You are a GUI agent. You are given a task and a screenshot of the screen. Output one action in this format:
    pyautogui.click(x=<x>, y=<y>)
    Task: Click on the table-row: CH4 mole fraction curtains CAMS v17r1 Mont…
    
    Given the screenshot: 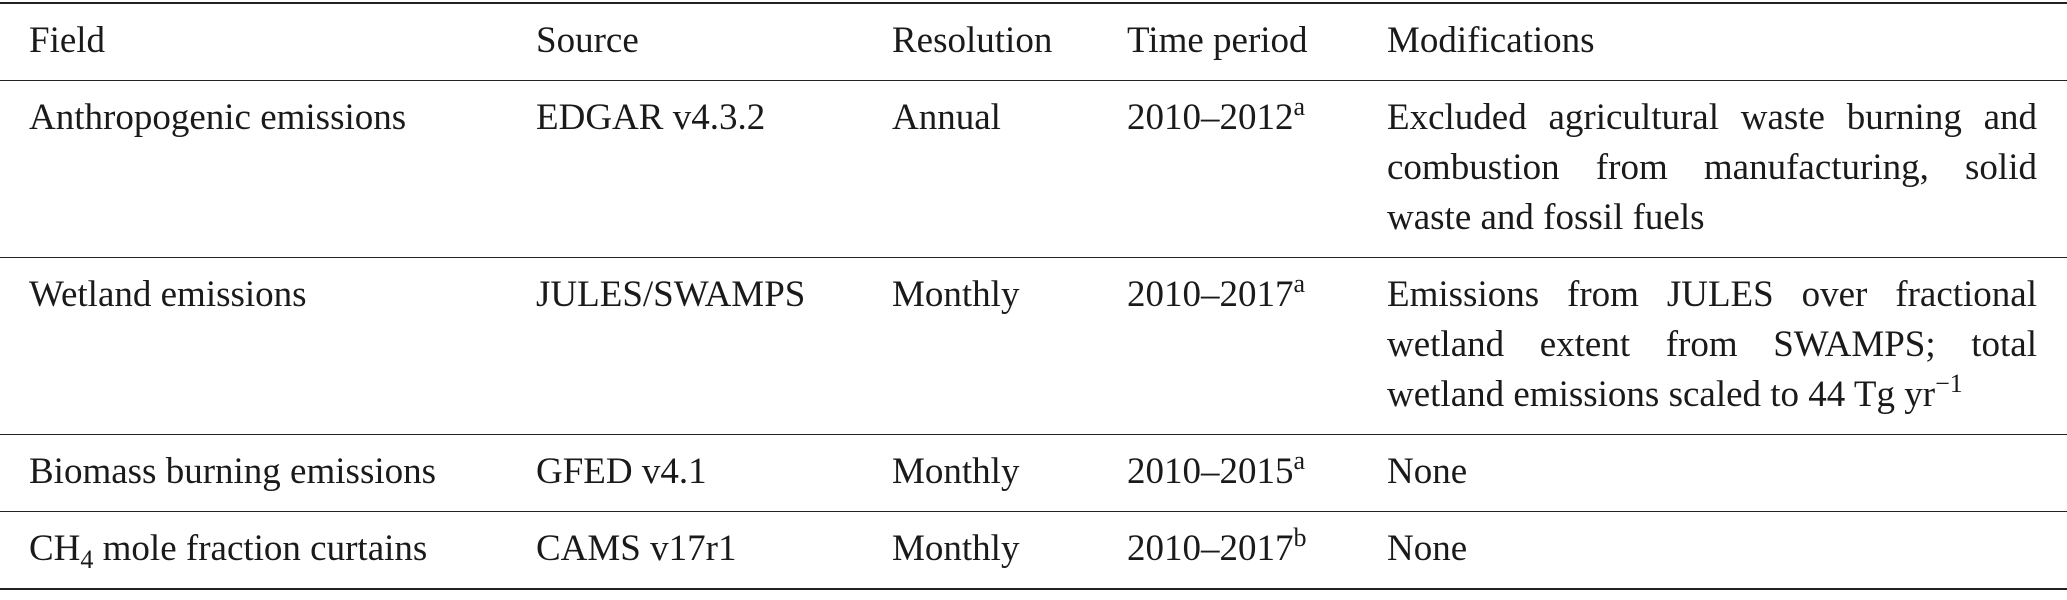 What is the action you would take?
    pyautogui.click(x=1033, y=551)
    